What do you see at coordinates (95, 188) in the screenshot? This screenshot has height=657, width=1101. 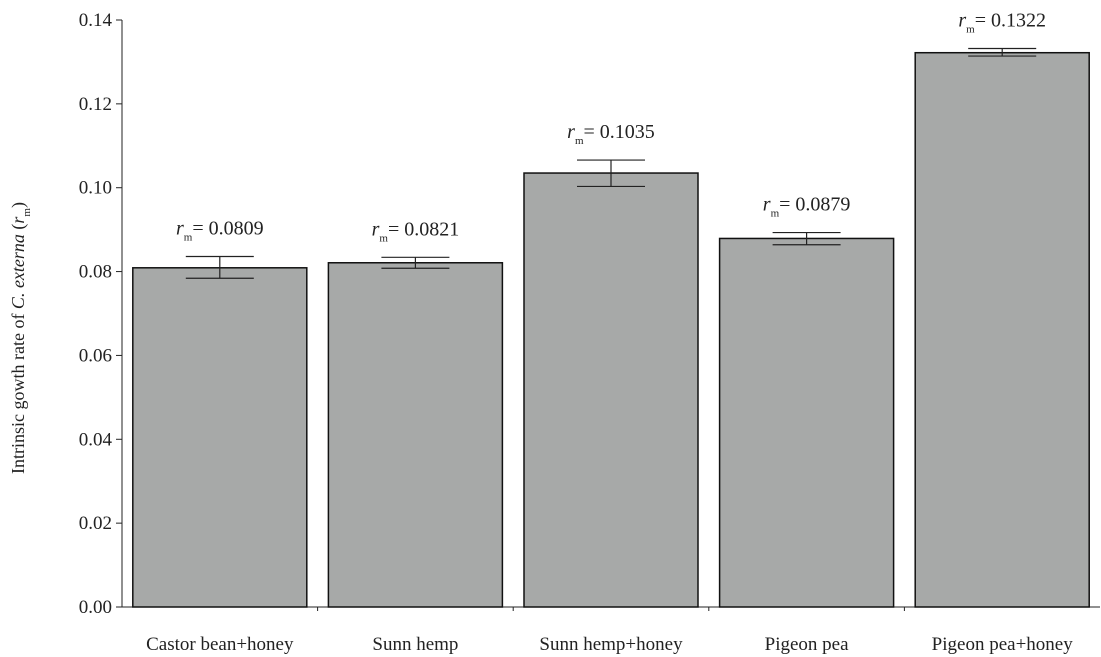 I see `y-tick-label: 0.10` at bounding box center [95, 188].